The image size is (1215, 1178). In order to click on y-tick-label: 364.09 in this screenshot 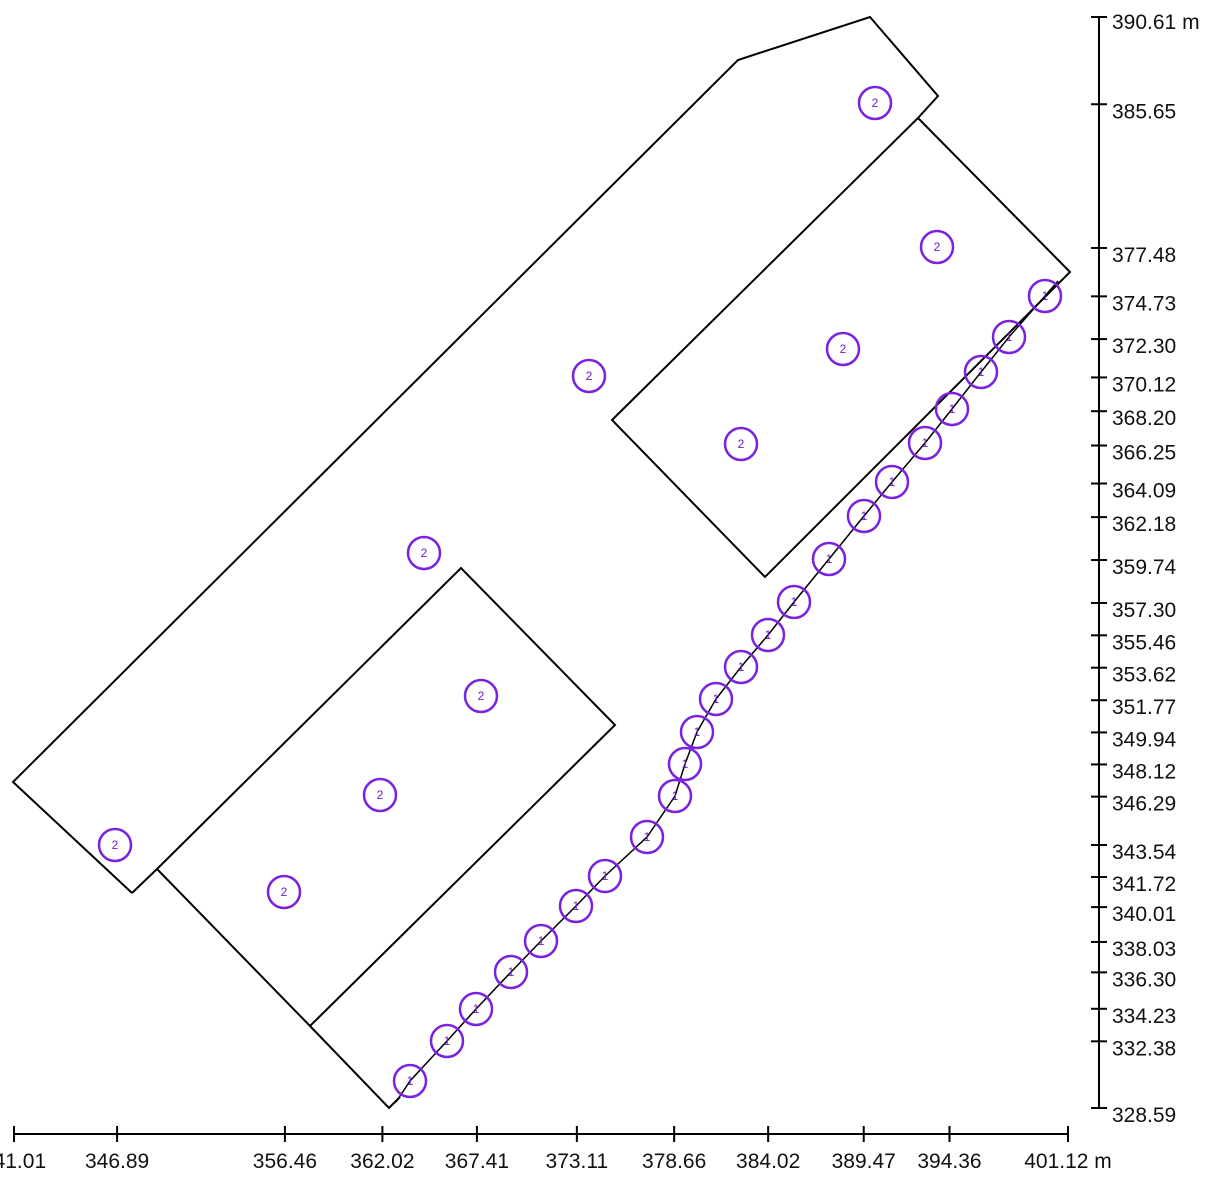, I will do `click(1144, 491)`.